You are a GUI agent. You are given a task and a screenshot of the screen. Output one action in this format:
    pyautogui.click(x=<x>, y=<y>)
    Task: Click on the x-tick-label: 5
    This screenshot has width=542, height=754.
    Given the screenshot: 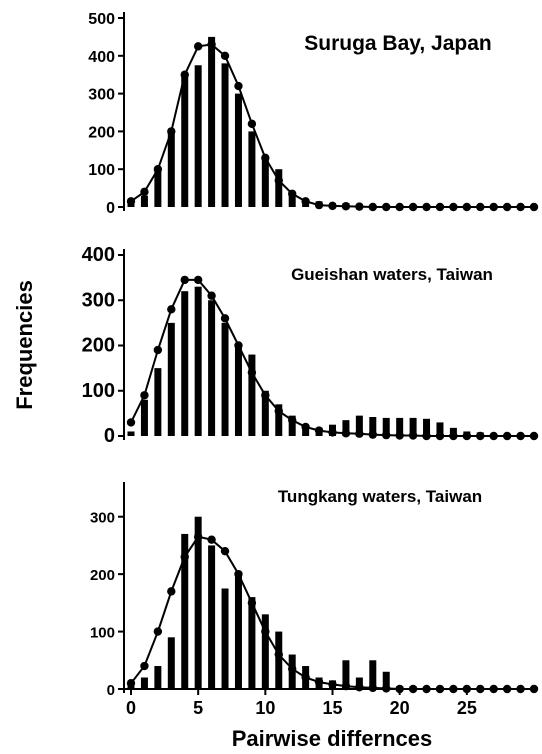 What is the action you would take?
    pyautogui.click(x=198, y=708)
    